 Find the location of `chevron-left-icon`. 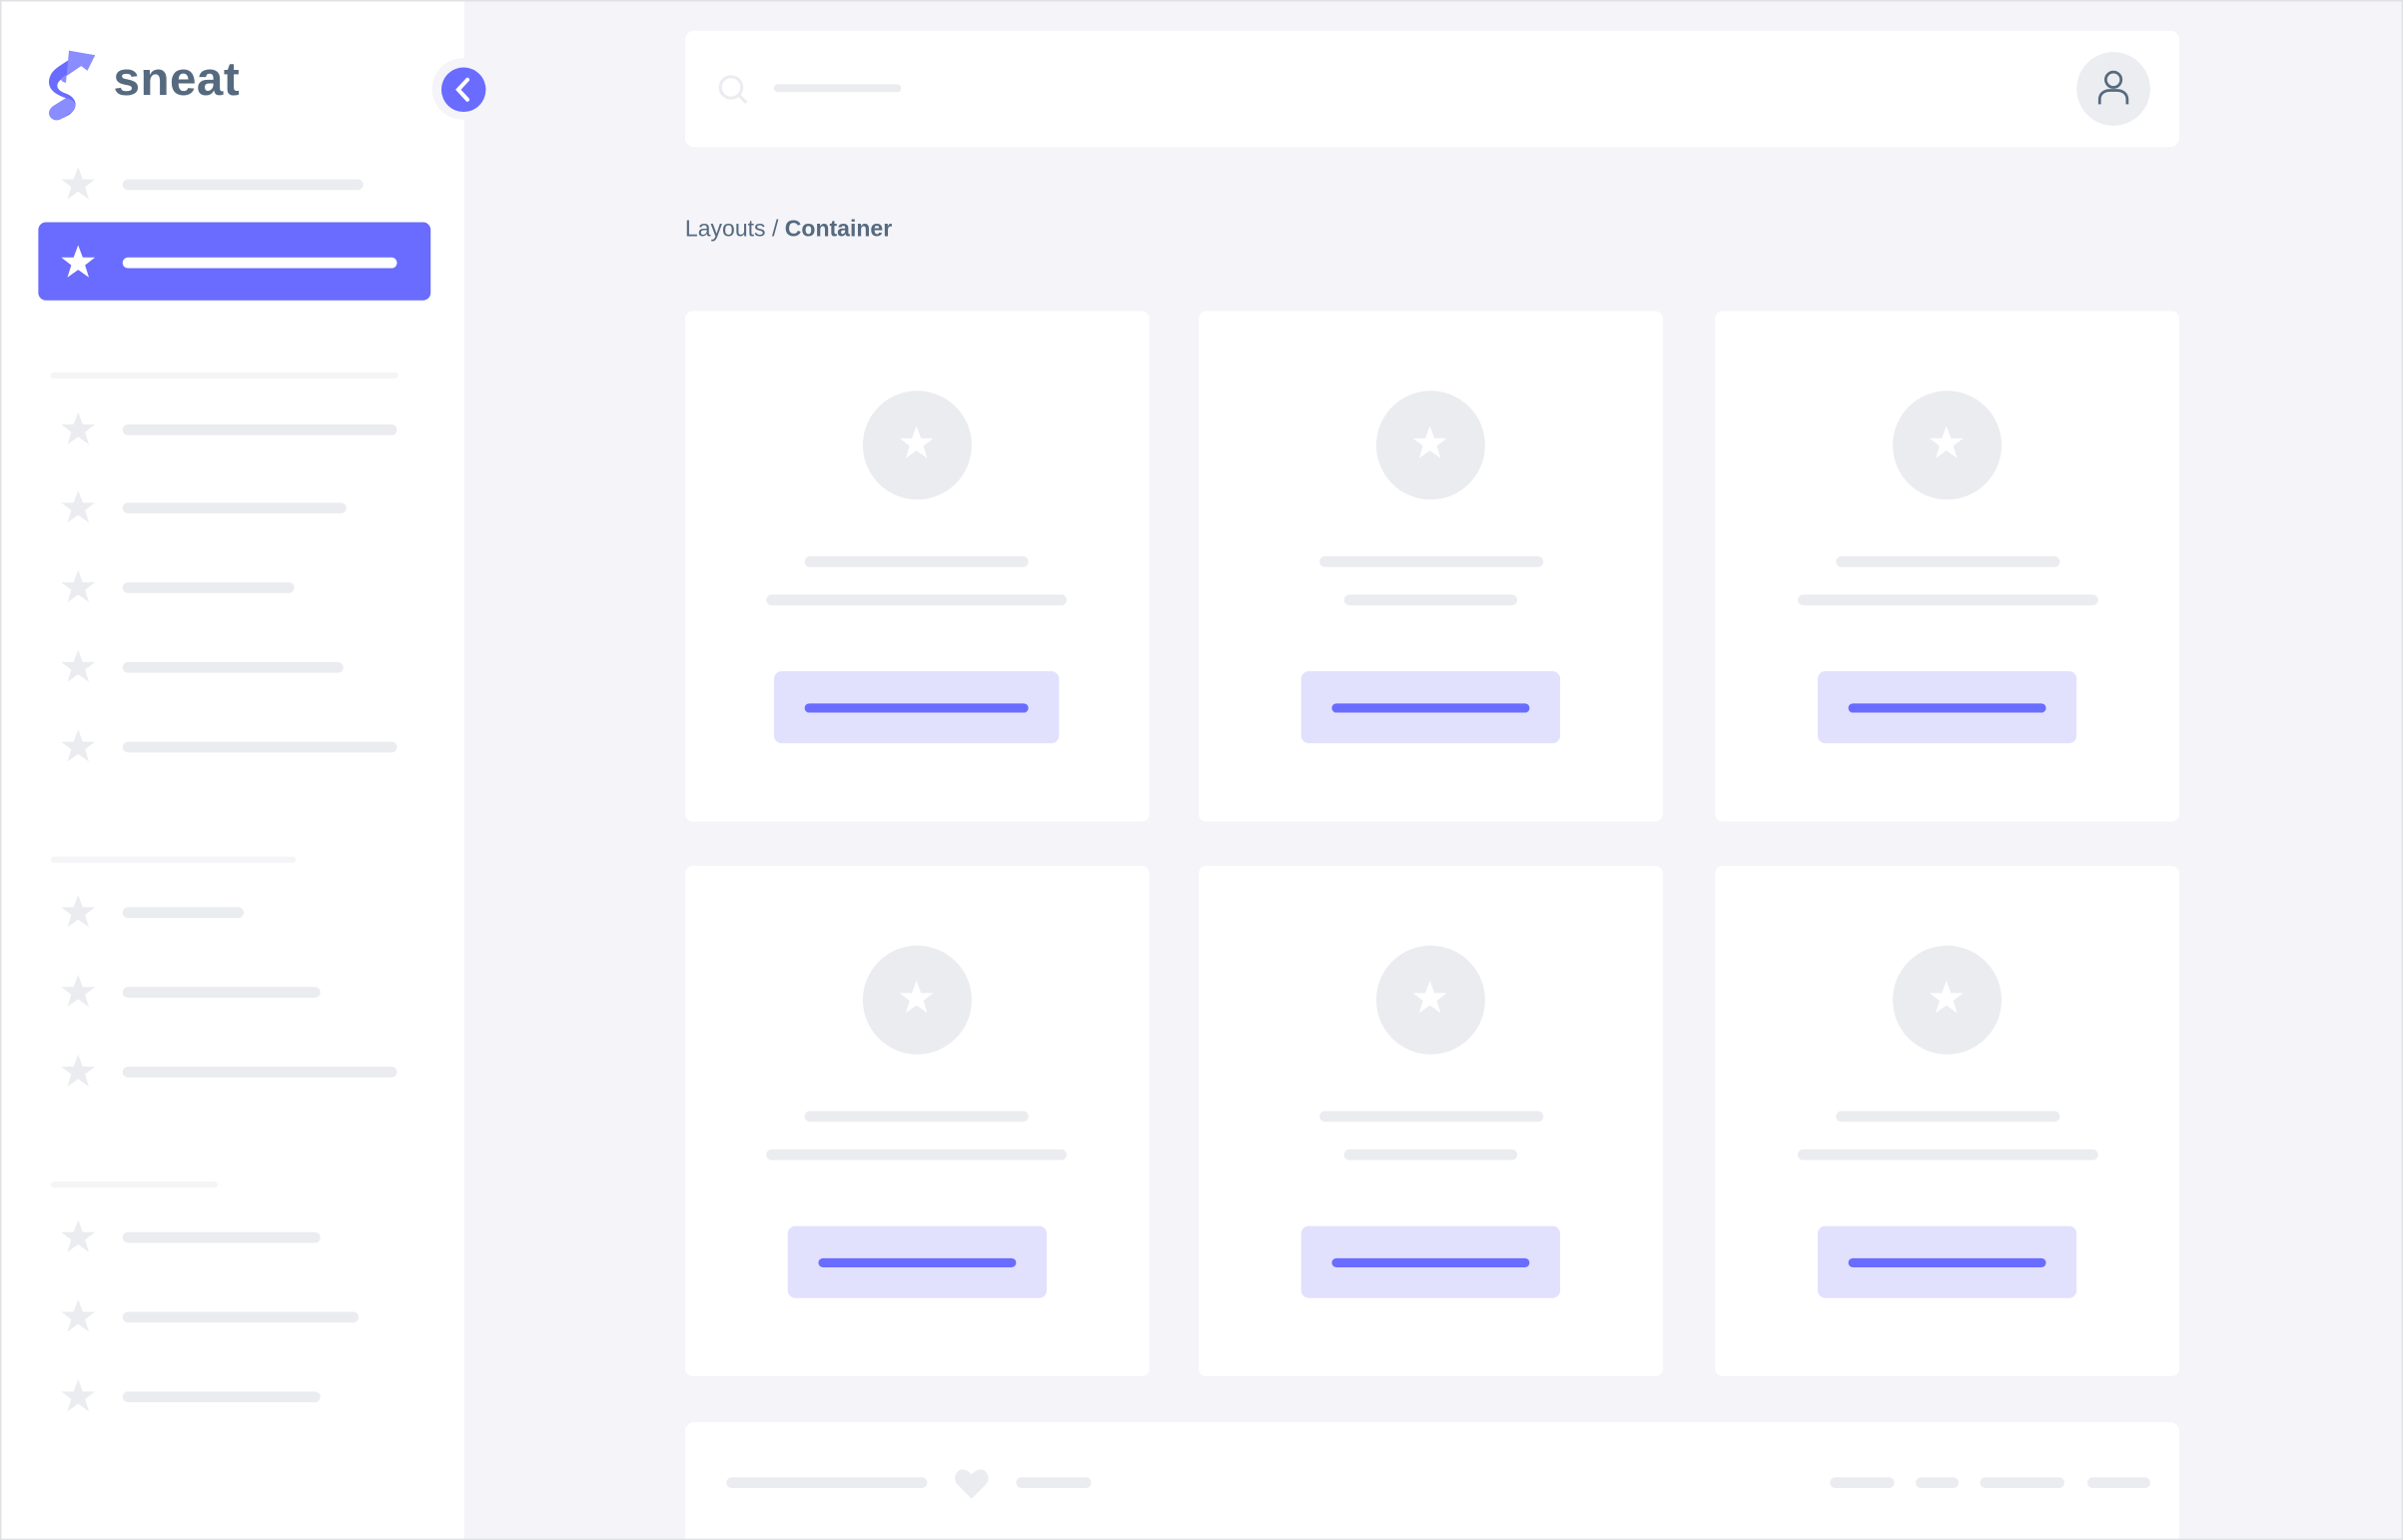

chevron-left-icon is located at coordinates (462, 90).